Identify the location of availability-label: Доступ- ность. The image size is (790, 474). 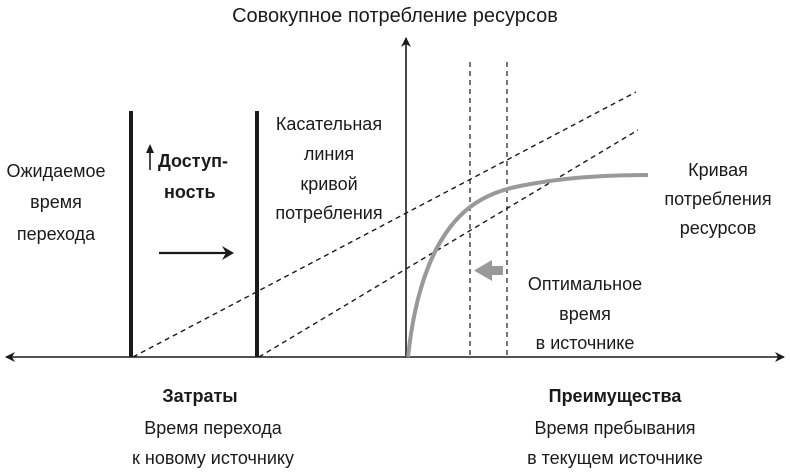
(193, 176).